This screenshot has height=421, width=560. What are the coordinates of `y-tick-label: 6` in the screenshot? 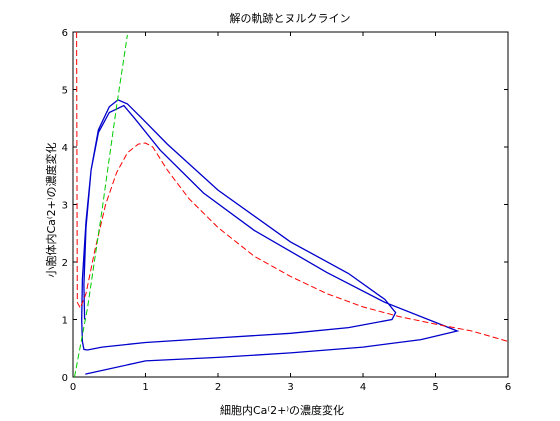 It's located at (65, 33).